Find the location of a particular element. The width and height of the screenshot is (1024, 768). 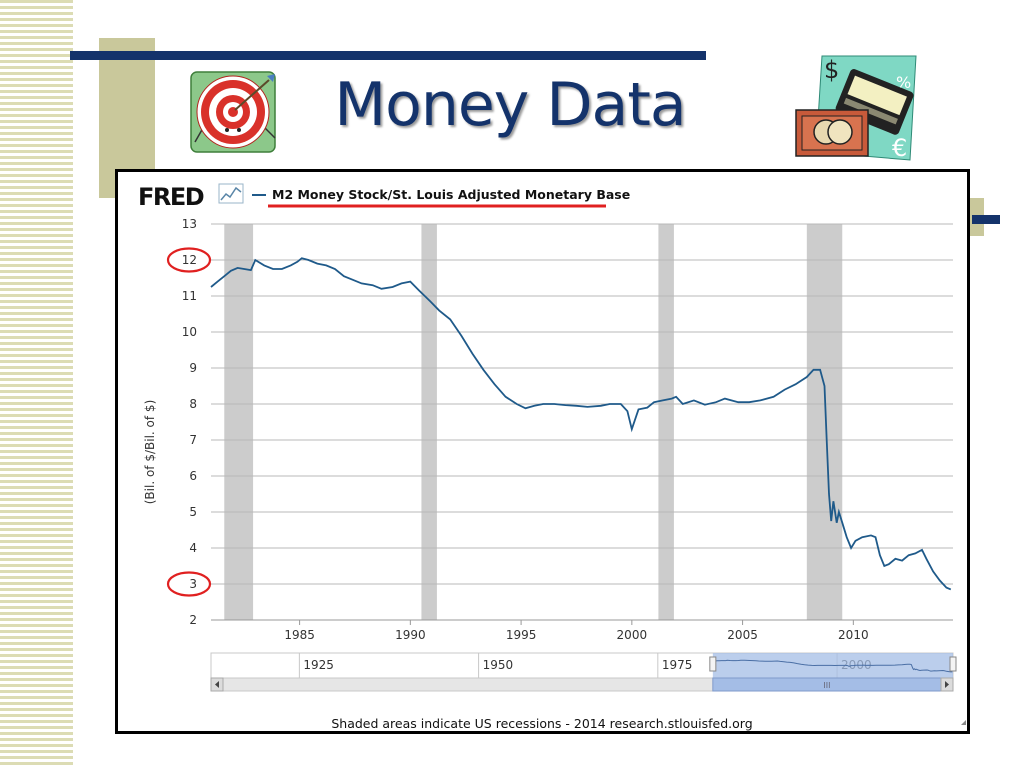

x-tick-label: 2005 is located at coordinates (742, 635).